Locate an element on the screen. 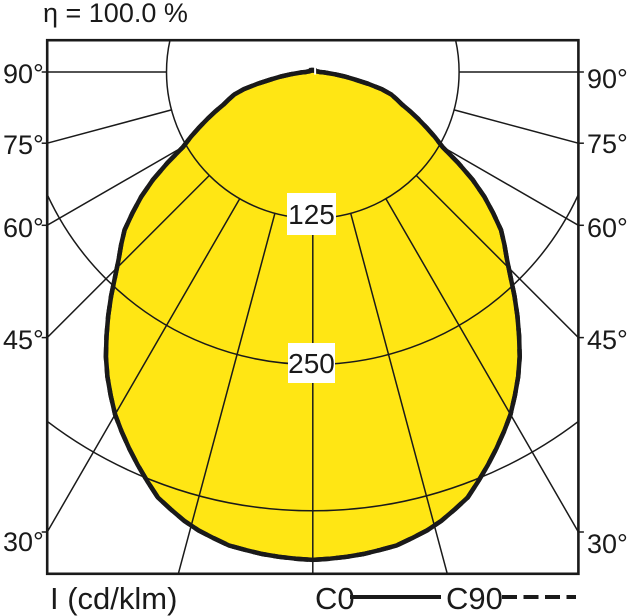 Image resolution: width=629 pixels, height=616 pixels. ring-label-250-text: 250 is located at coordinates (311, 363).